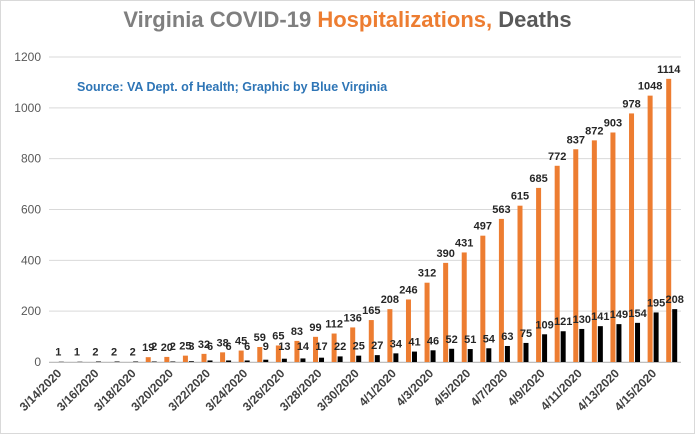  Describe the element at coordinates (260, 338) in the screenshot. I see `hospitalizations-data-label: 59` at that location.